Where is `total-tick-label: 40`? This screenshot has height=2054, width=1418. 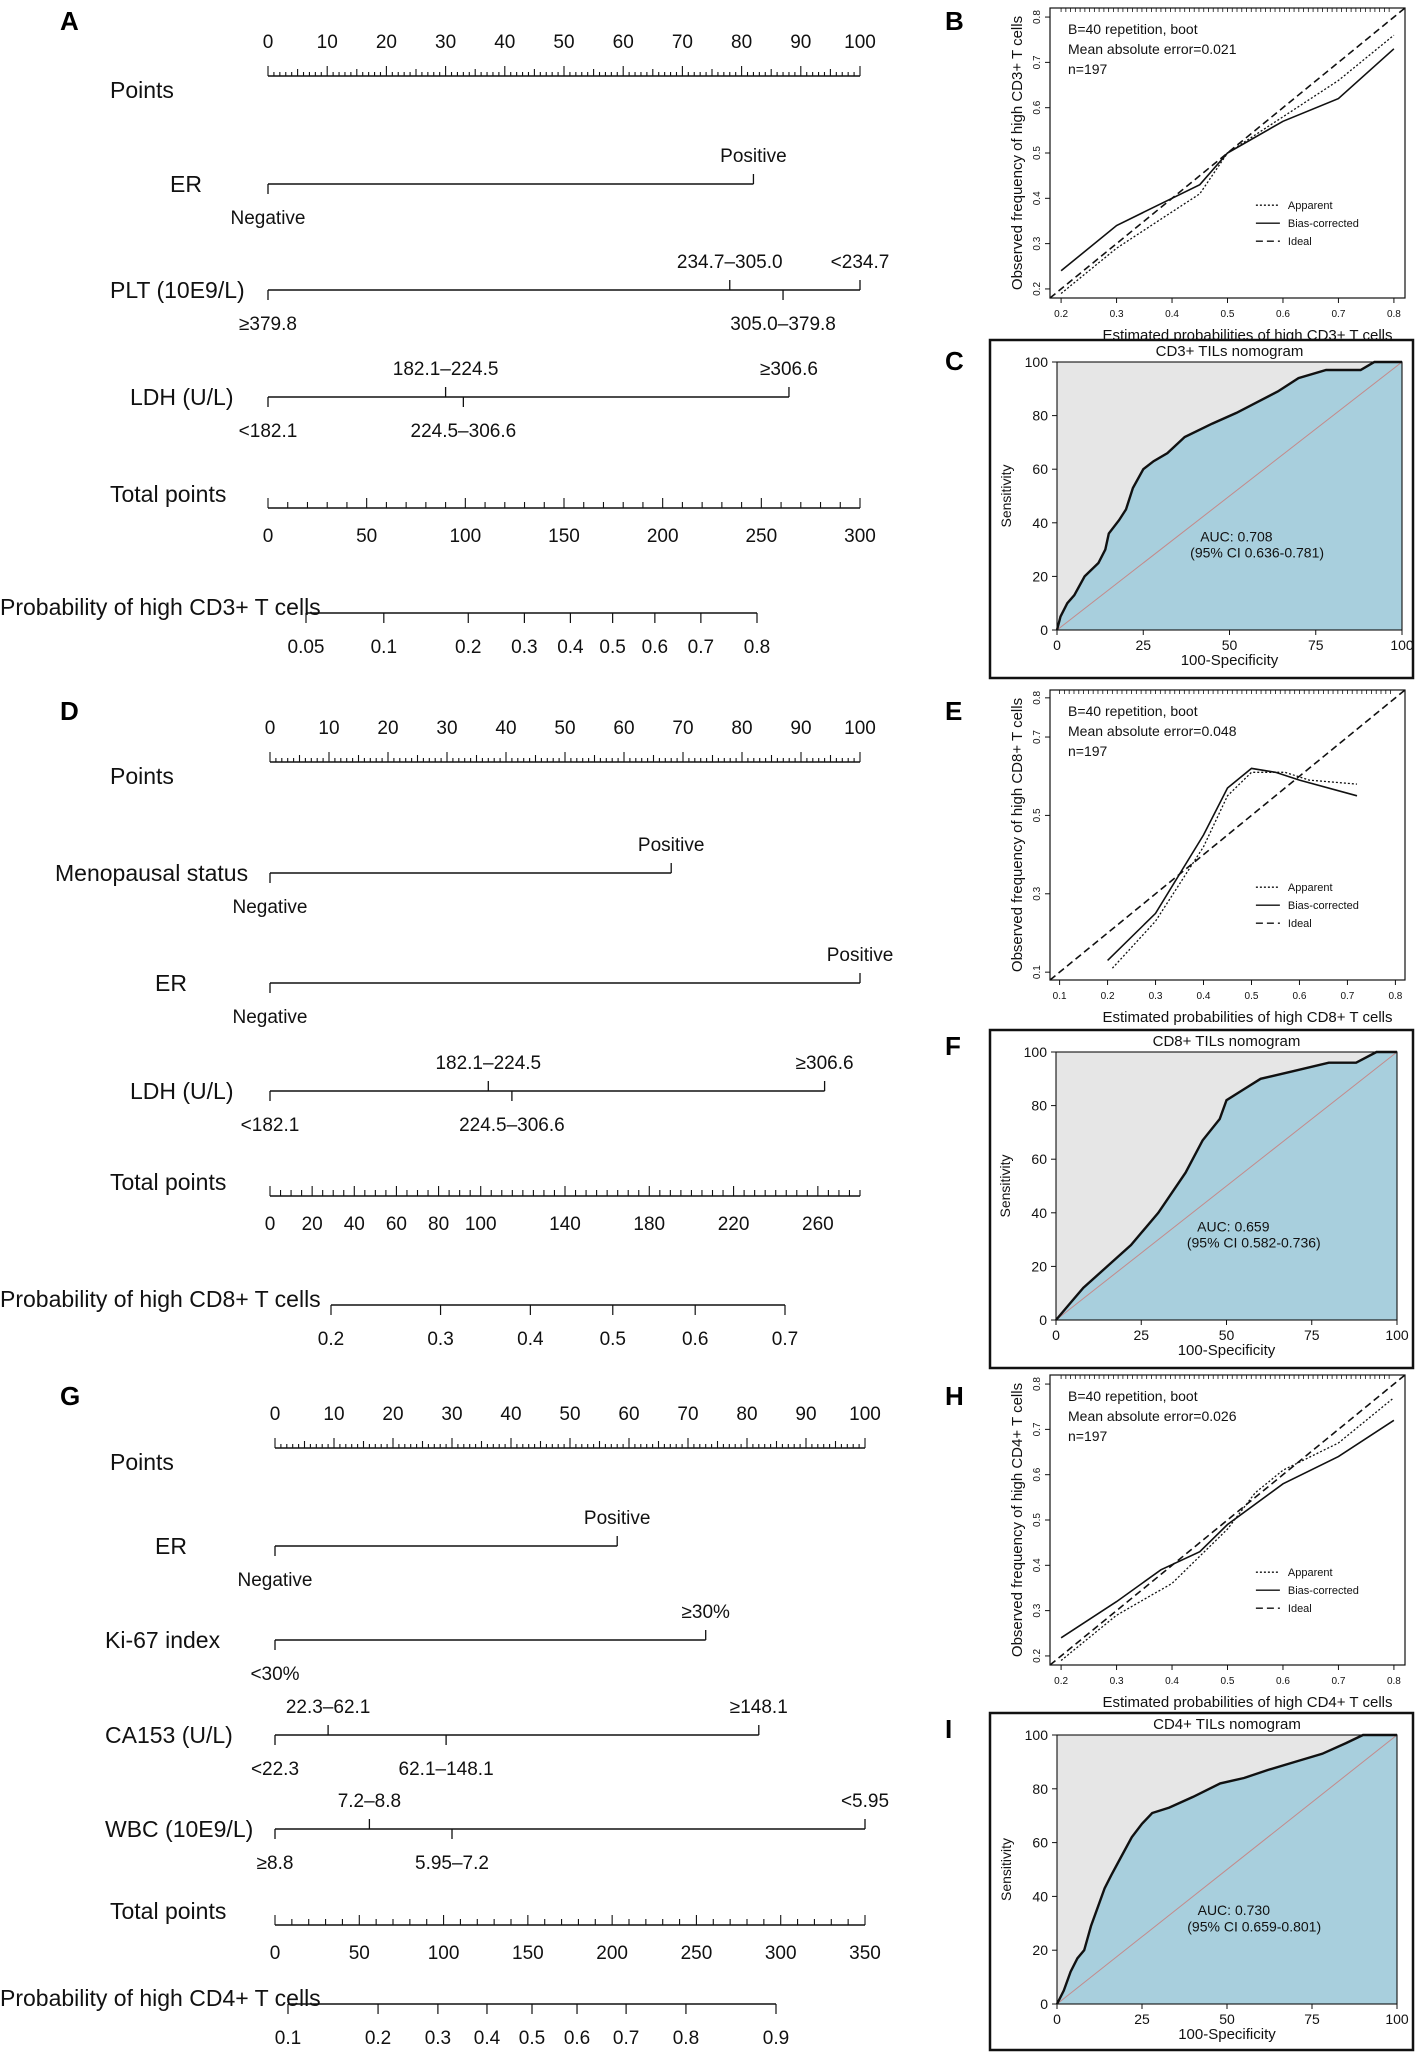
total-tick-label: 40 is located at coordinates (354, 1224).